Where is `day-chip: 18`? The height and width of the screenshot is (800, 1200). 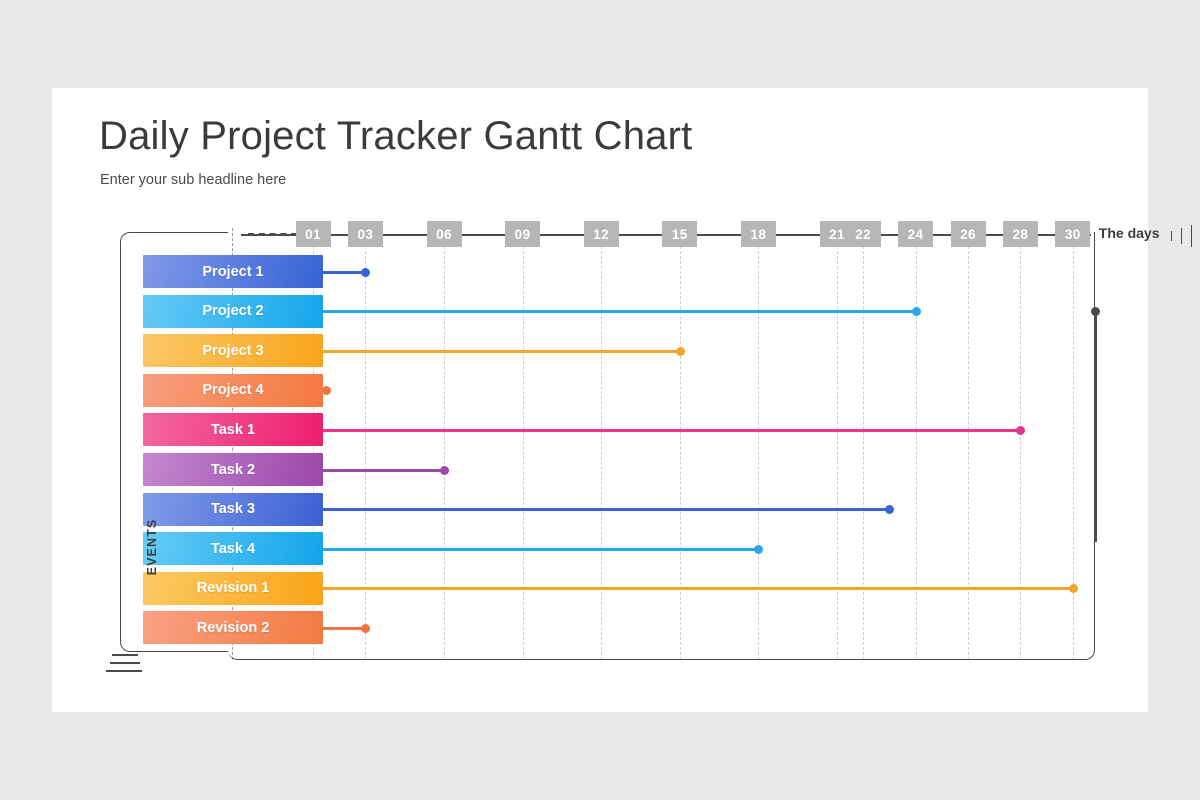
day-chip: 18 is located at coordinates (758, 234).